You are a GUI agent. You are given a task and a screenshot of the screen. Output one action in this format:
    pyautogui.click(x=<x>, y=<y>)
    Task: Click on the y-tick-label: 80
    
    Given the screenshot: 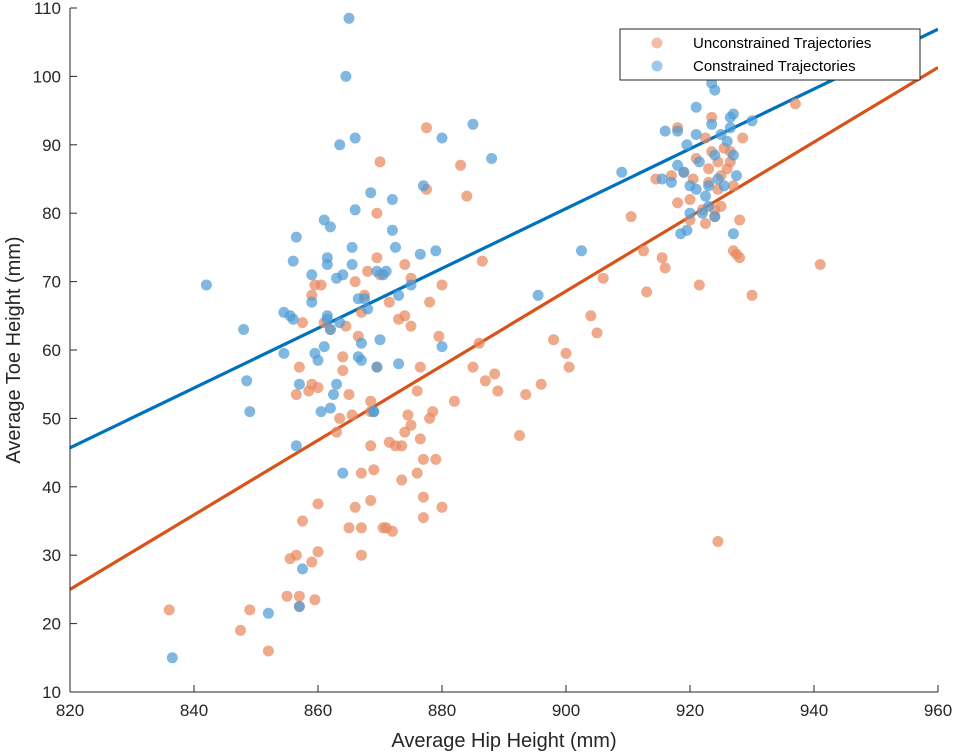 What is the action you would take?
    pyautogui.click(x=51, y=213)
    